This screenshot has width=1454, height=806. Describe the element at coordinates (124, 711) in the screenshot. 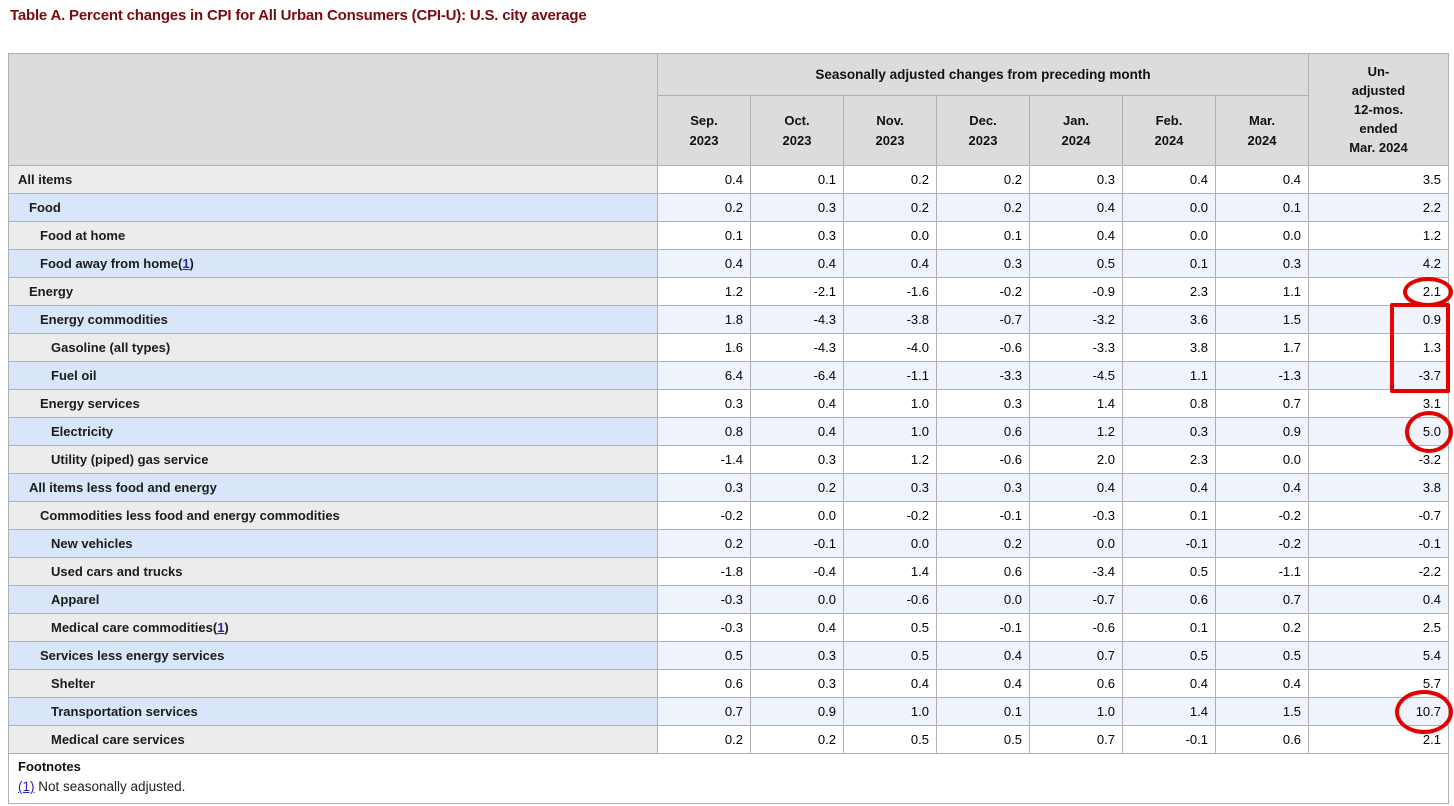

I see `row-label: Transportation services` at that location.